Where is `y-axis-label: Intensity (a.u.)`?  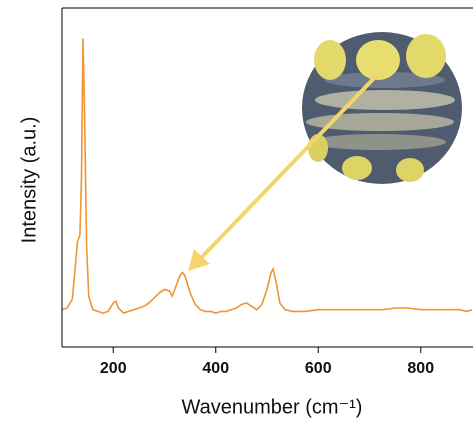 y-axis-label: Intensity (a.u.) is located at coordinates (29, 180).